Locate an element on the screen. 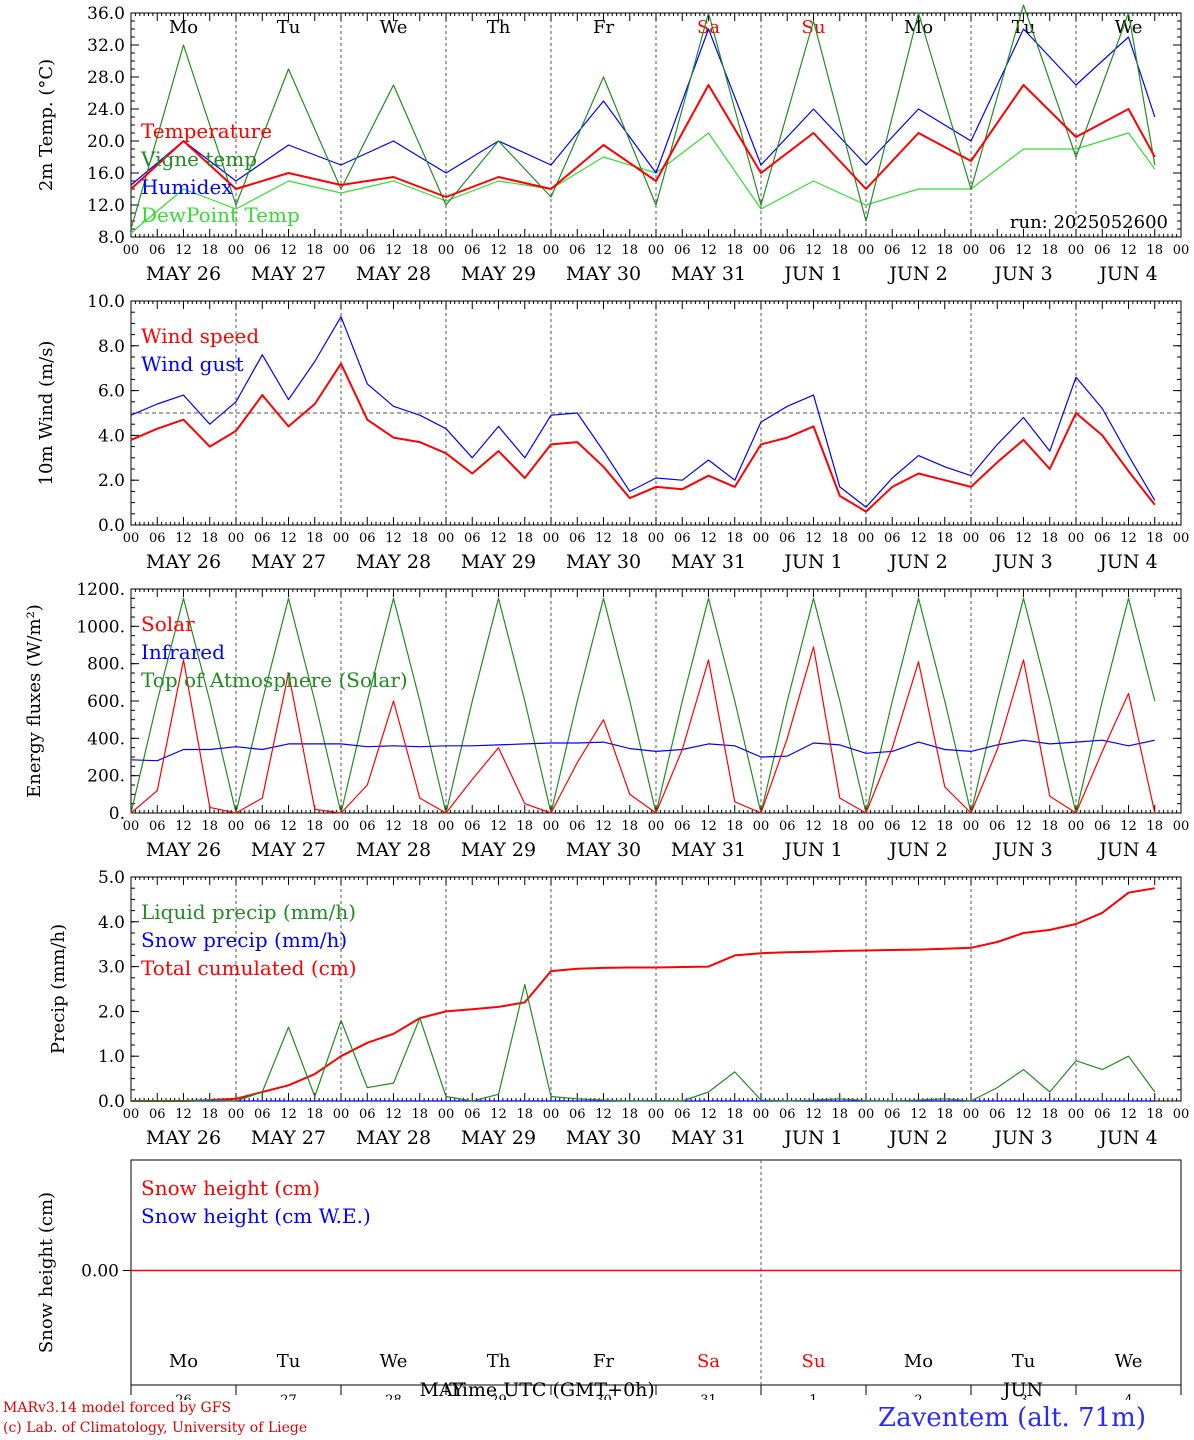 This screenshot has width=1194, height=1440. weekday-label: Fr is located at coordinates (603, 1361).